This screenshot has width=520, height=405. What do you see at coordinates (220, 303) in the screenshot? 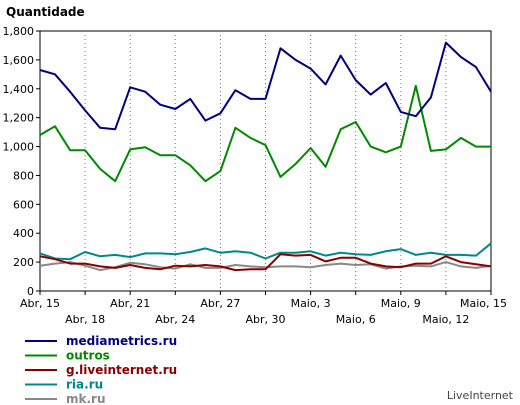
I see `x-tick-label: Abr, 27` at bounding box center [220, 303].